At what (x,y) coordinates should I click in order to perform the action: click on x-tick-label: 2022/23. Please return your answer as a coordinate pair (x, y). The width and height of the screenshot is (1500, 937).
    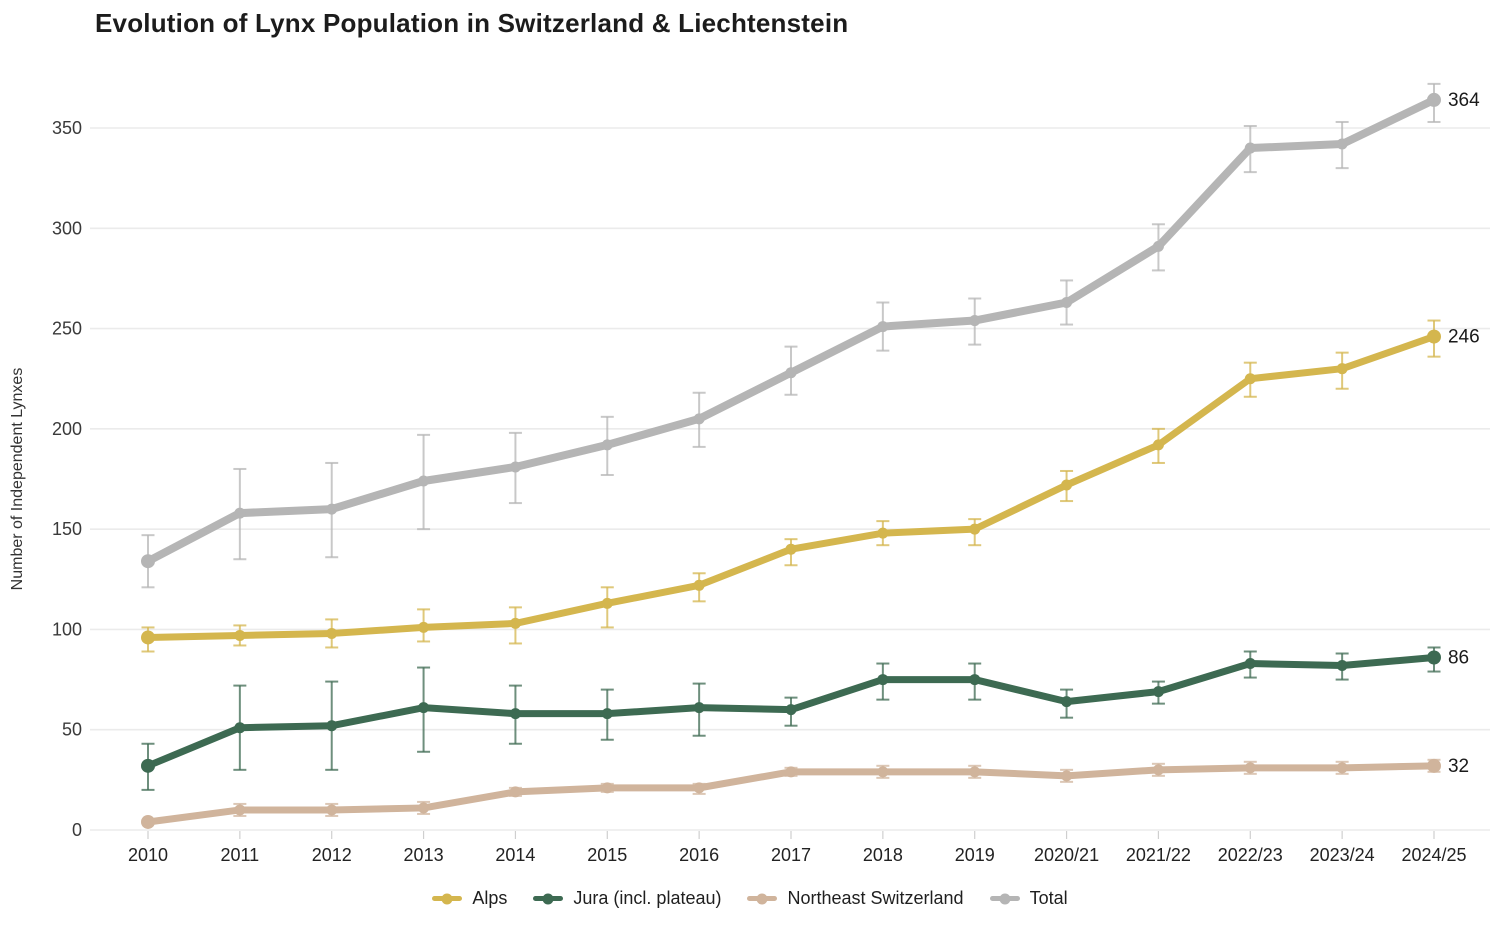
    Looking at the image, I should click on (1250, 855).